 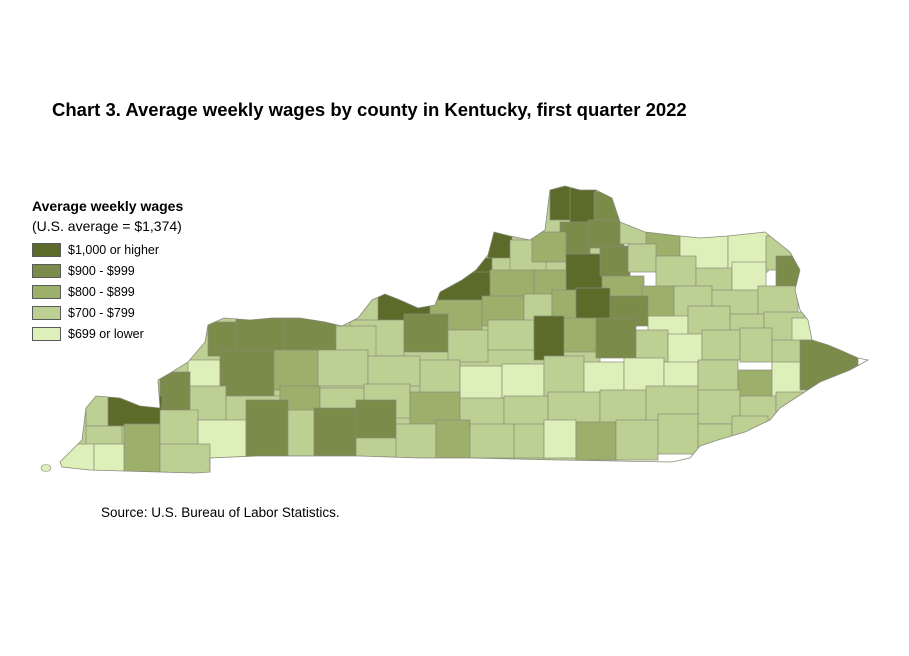 What do you see at coordinates (107, 226) in the screenshot?
I see `legend-subtitle: (U.S. average = $1,374)` at bounding box center [107, 226].